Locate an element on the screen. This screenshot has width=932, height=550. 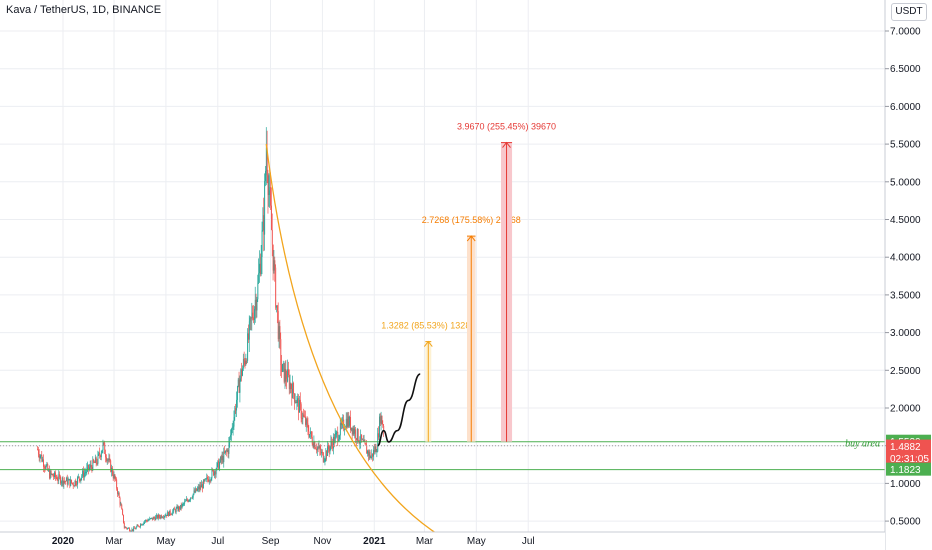
decay-curve is located at coordinates (353, 340).